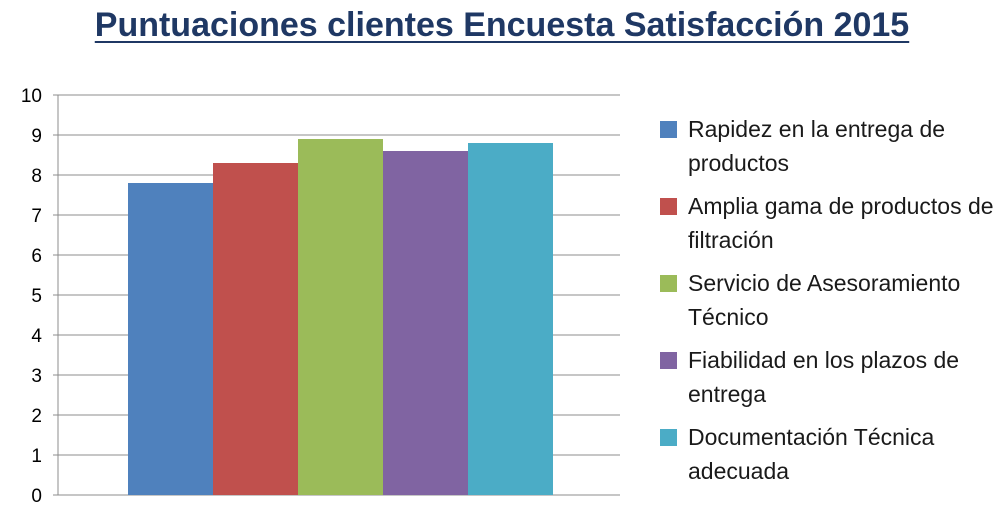 This screenshot has height=509, width=1004. I want to click on y-tick-label: 6, so click(36, 256).